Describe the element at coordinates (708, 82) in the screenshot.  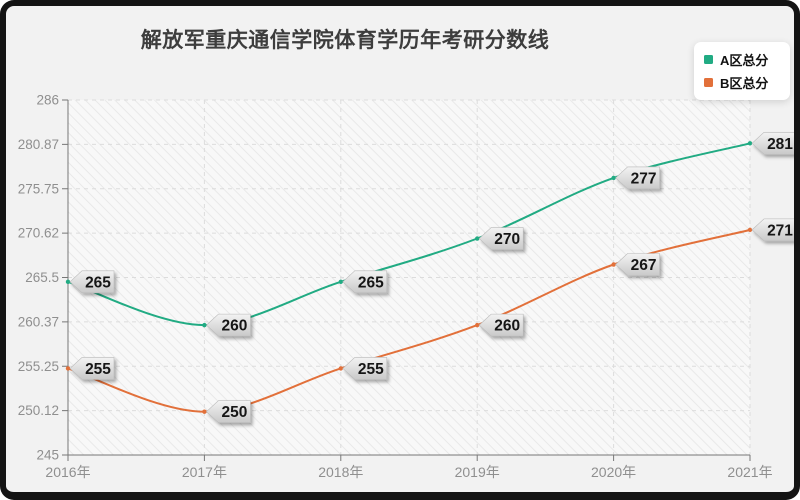
I see `series-b-swatch-icon` at that location.